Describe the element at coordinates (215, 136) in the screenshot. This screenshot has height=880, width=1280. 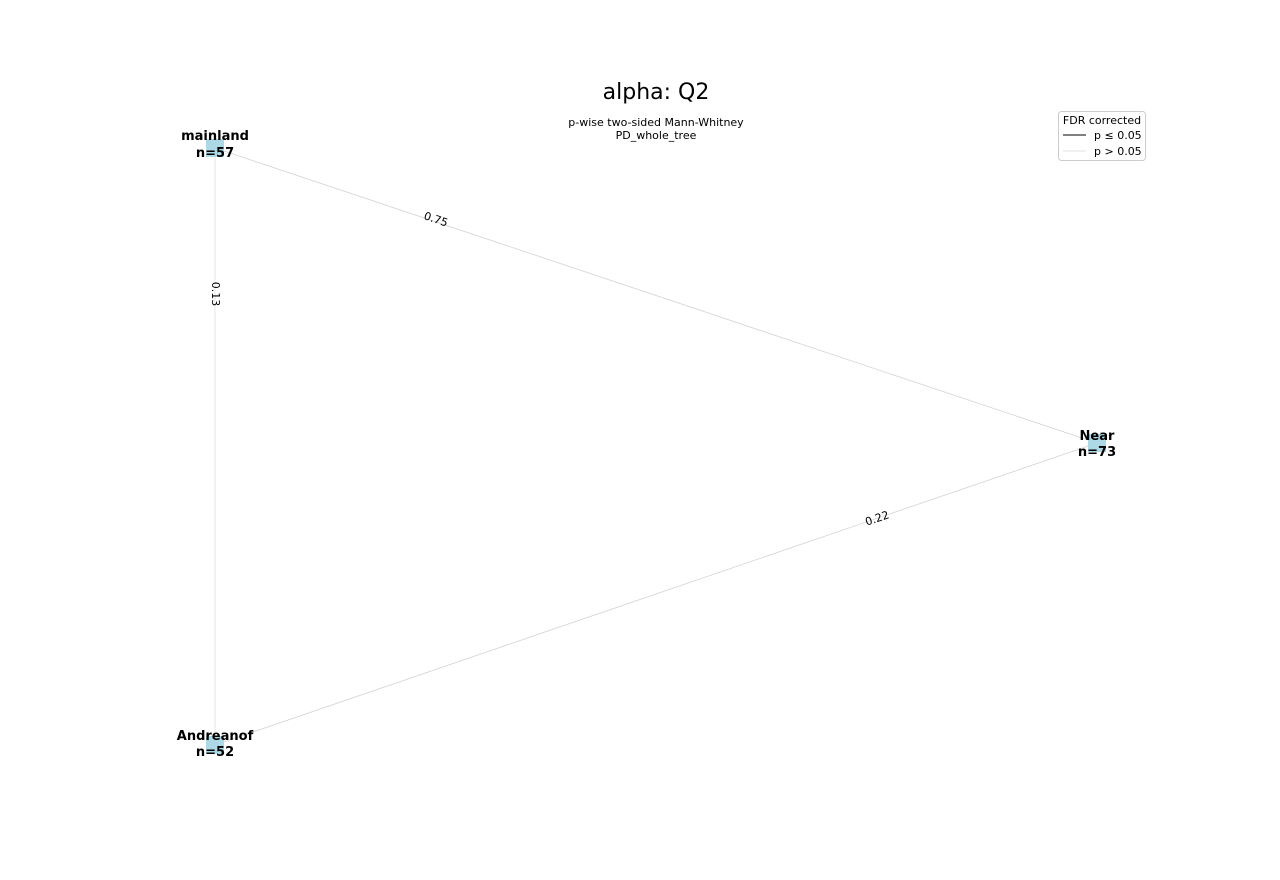
I see `node-label-mainland-name: mainland` at that location.